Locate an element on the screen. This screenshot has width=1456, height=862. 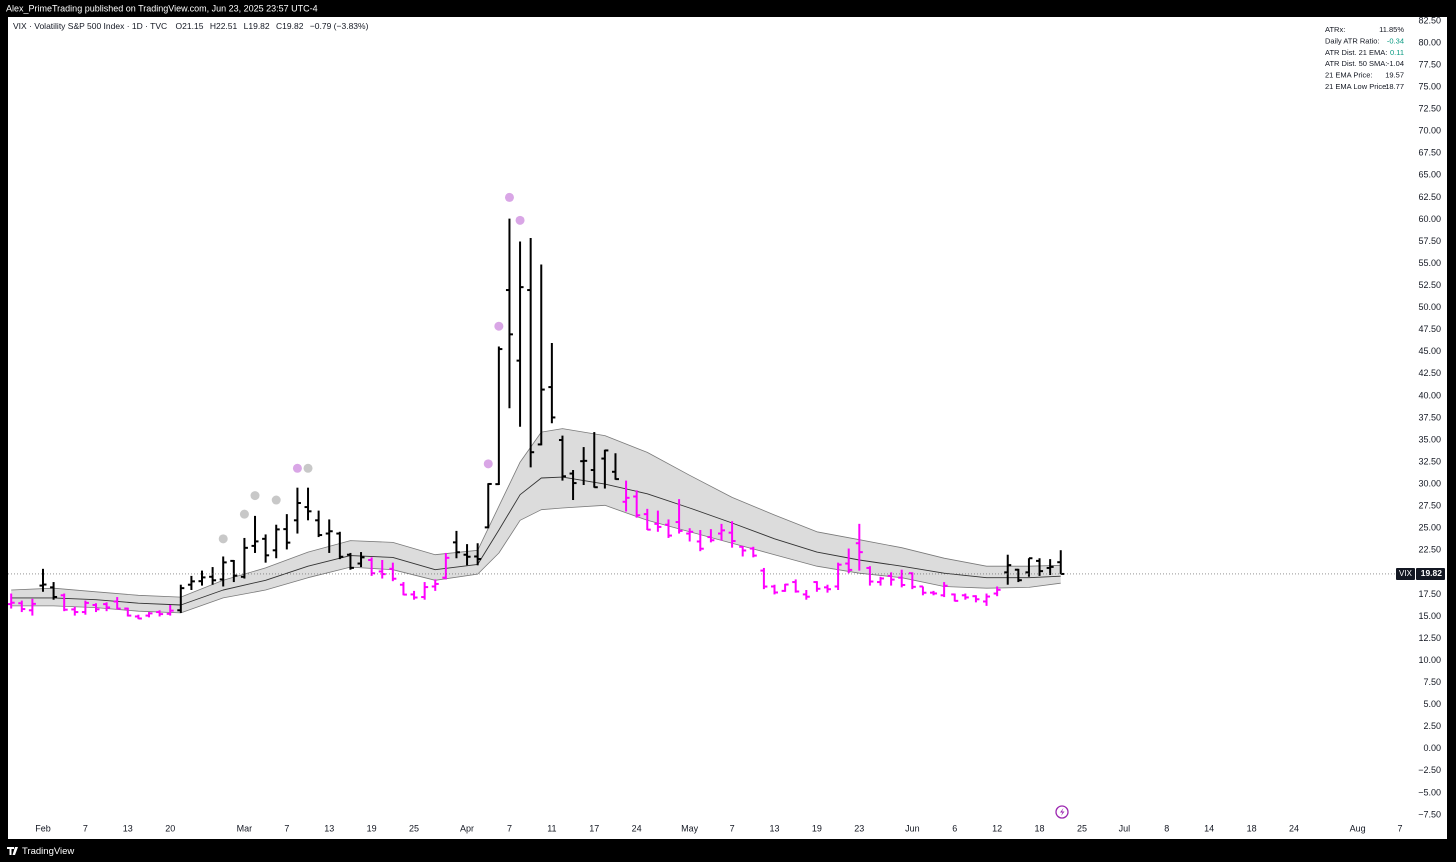
info-value: 19.57 is located at coordinates (1394, 75).